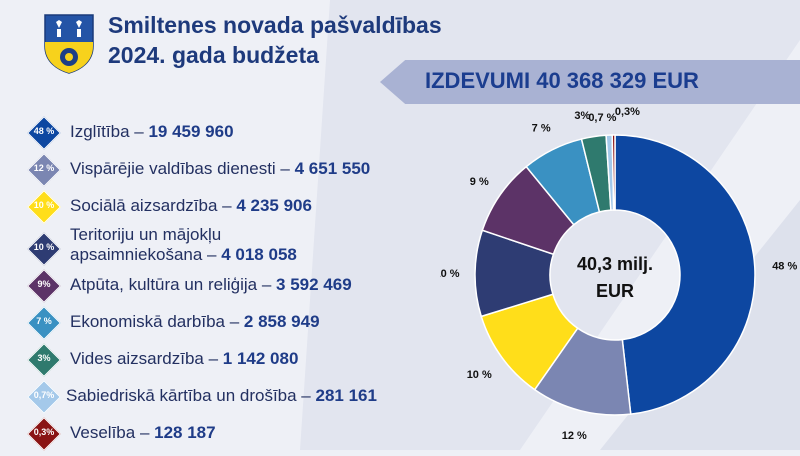 This screenshot has height=456, width=800. What do you see at coordinates (191, 395) in the screenshot?
I see `legend-label: Sabiedriskā kārtība un drošība –` at bounding box center [191, 395].